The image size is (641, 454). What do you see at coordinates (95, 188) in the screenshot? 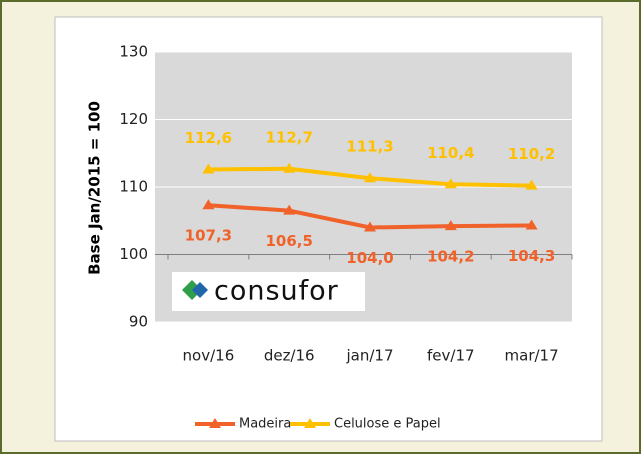
I see `y-axis-label: Base Jan/2015 = 100` at bounding box center [95, 188].